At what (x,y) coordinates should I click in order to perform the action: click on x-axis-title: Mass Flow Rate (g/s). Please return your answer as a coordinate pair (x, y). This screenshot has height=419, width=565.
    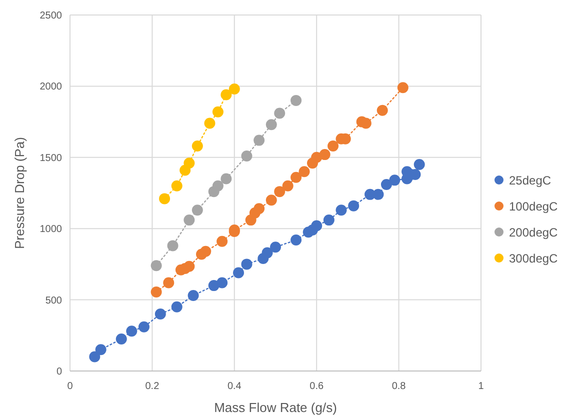
    Looking at the image, I should click on (275, 407).